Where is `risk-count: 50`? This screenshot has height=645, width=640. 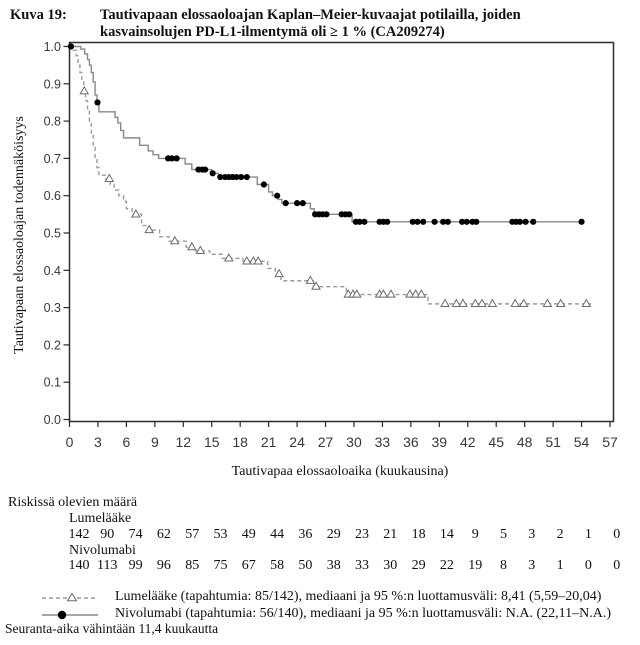
risk-count: 50 is located at coordinates (305, 565).